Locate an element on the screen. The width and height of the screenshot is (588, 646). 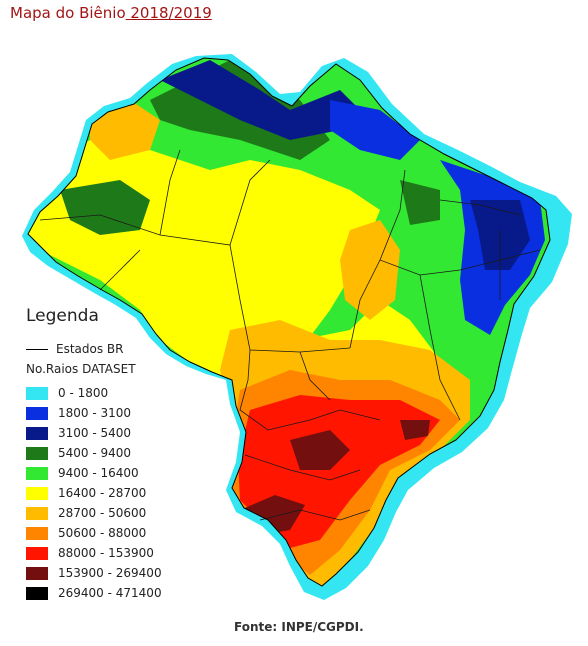
boundary-line-sample is located at coordinates (37, 349).